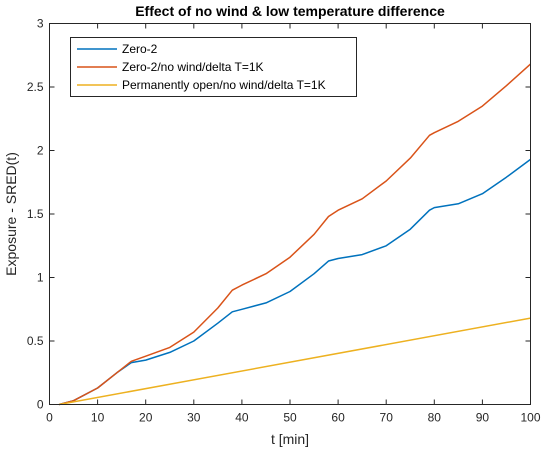  Describe the element at coordinates (11, 214) in the screenshot. I see `y-axis-label: Exposure - SRED(t)` at that location.